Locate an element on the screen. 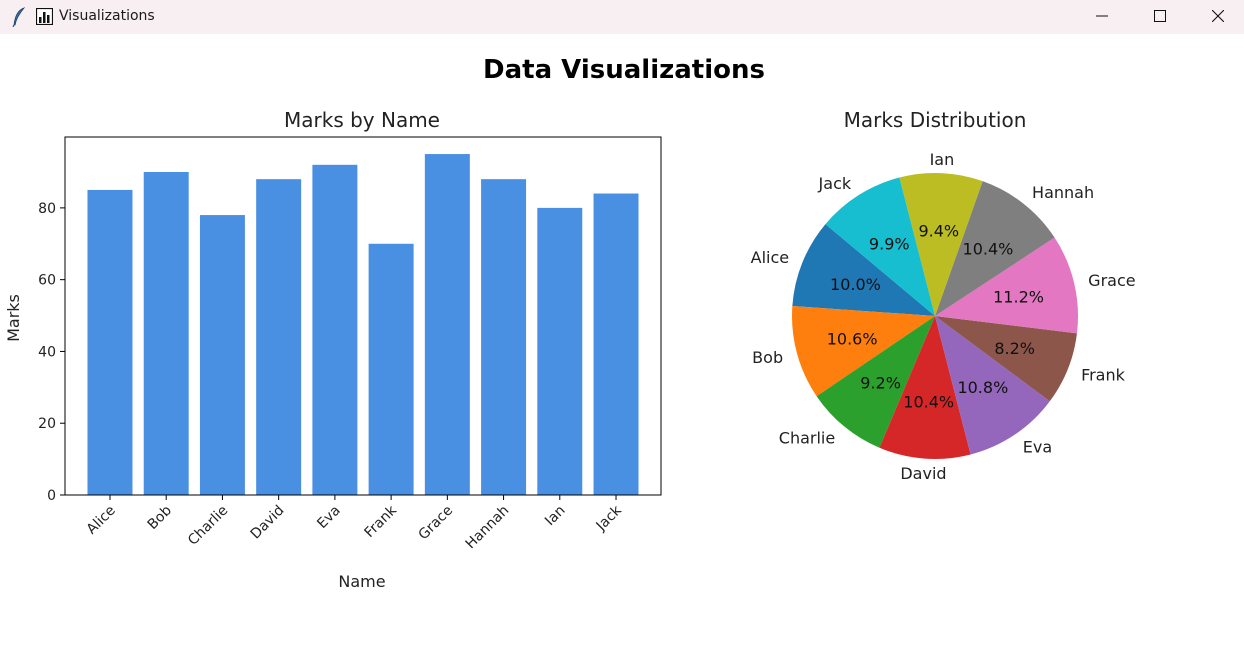 The image size is (1244, 659). pie-slice-ian is located at coordinates (941, 244).